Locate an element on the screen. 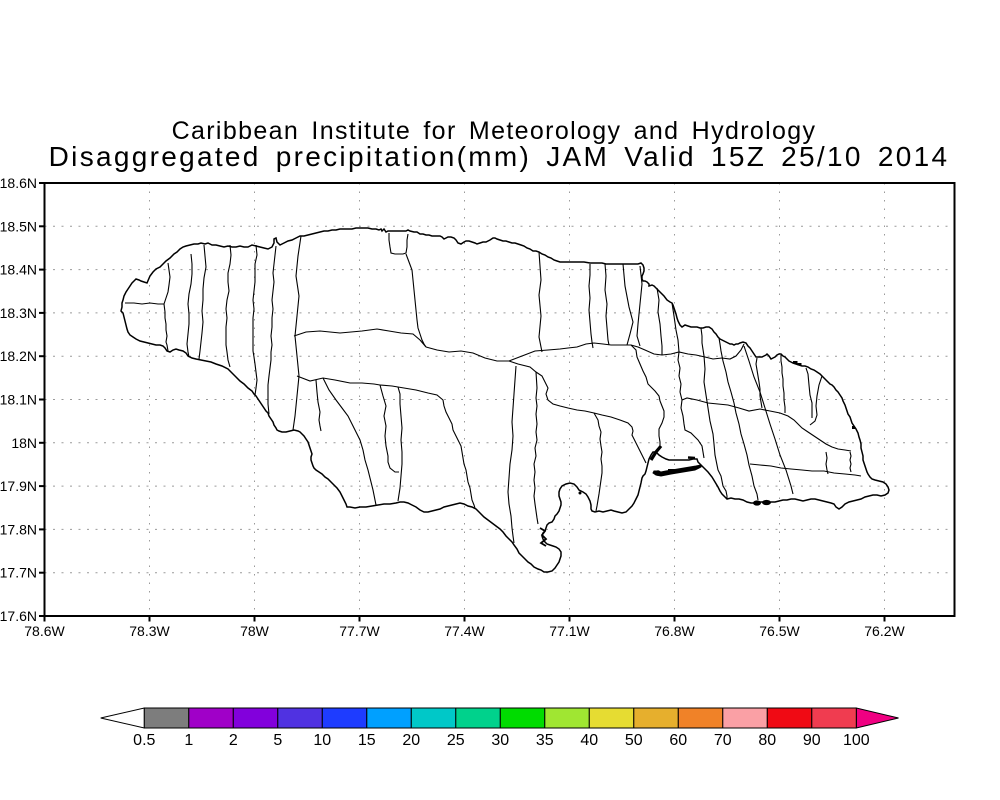  svg-text: 80 is located at coordinates (767, 740).